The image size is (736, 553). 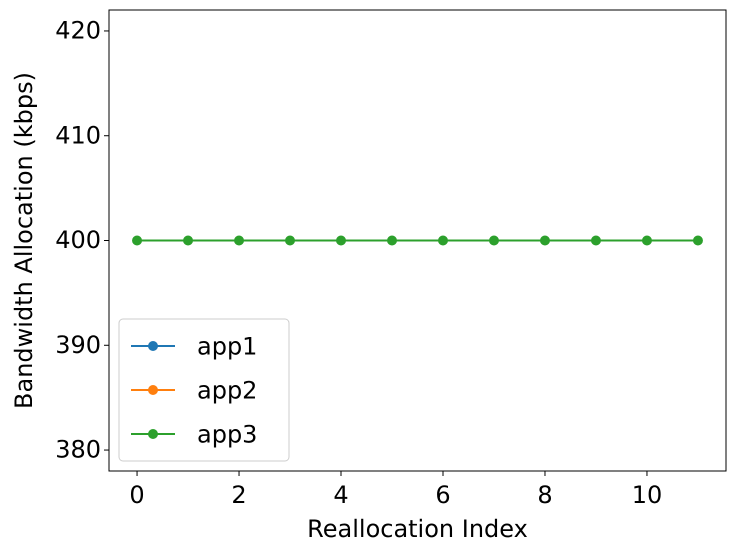 I want to click on legend-label: app3, so click(x=227, y=434).